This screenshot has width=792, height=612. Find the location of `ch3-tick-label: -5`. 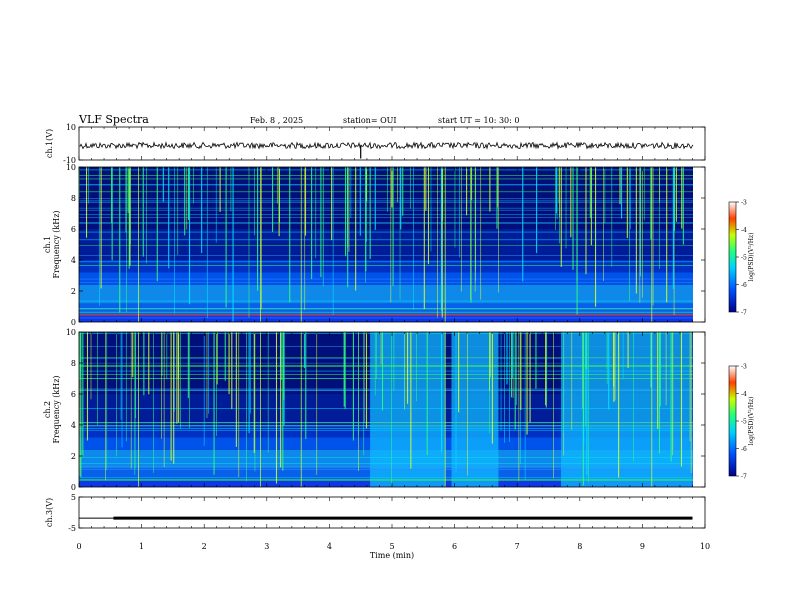

ch3-tick-label: -5 is located at coordinates (72, 528).